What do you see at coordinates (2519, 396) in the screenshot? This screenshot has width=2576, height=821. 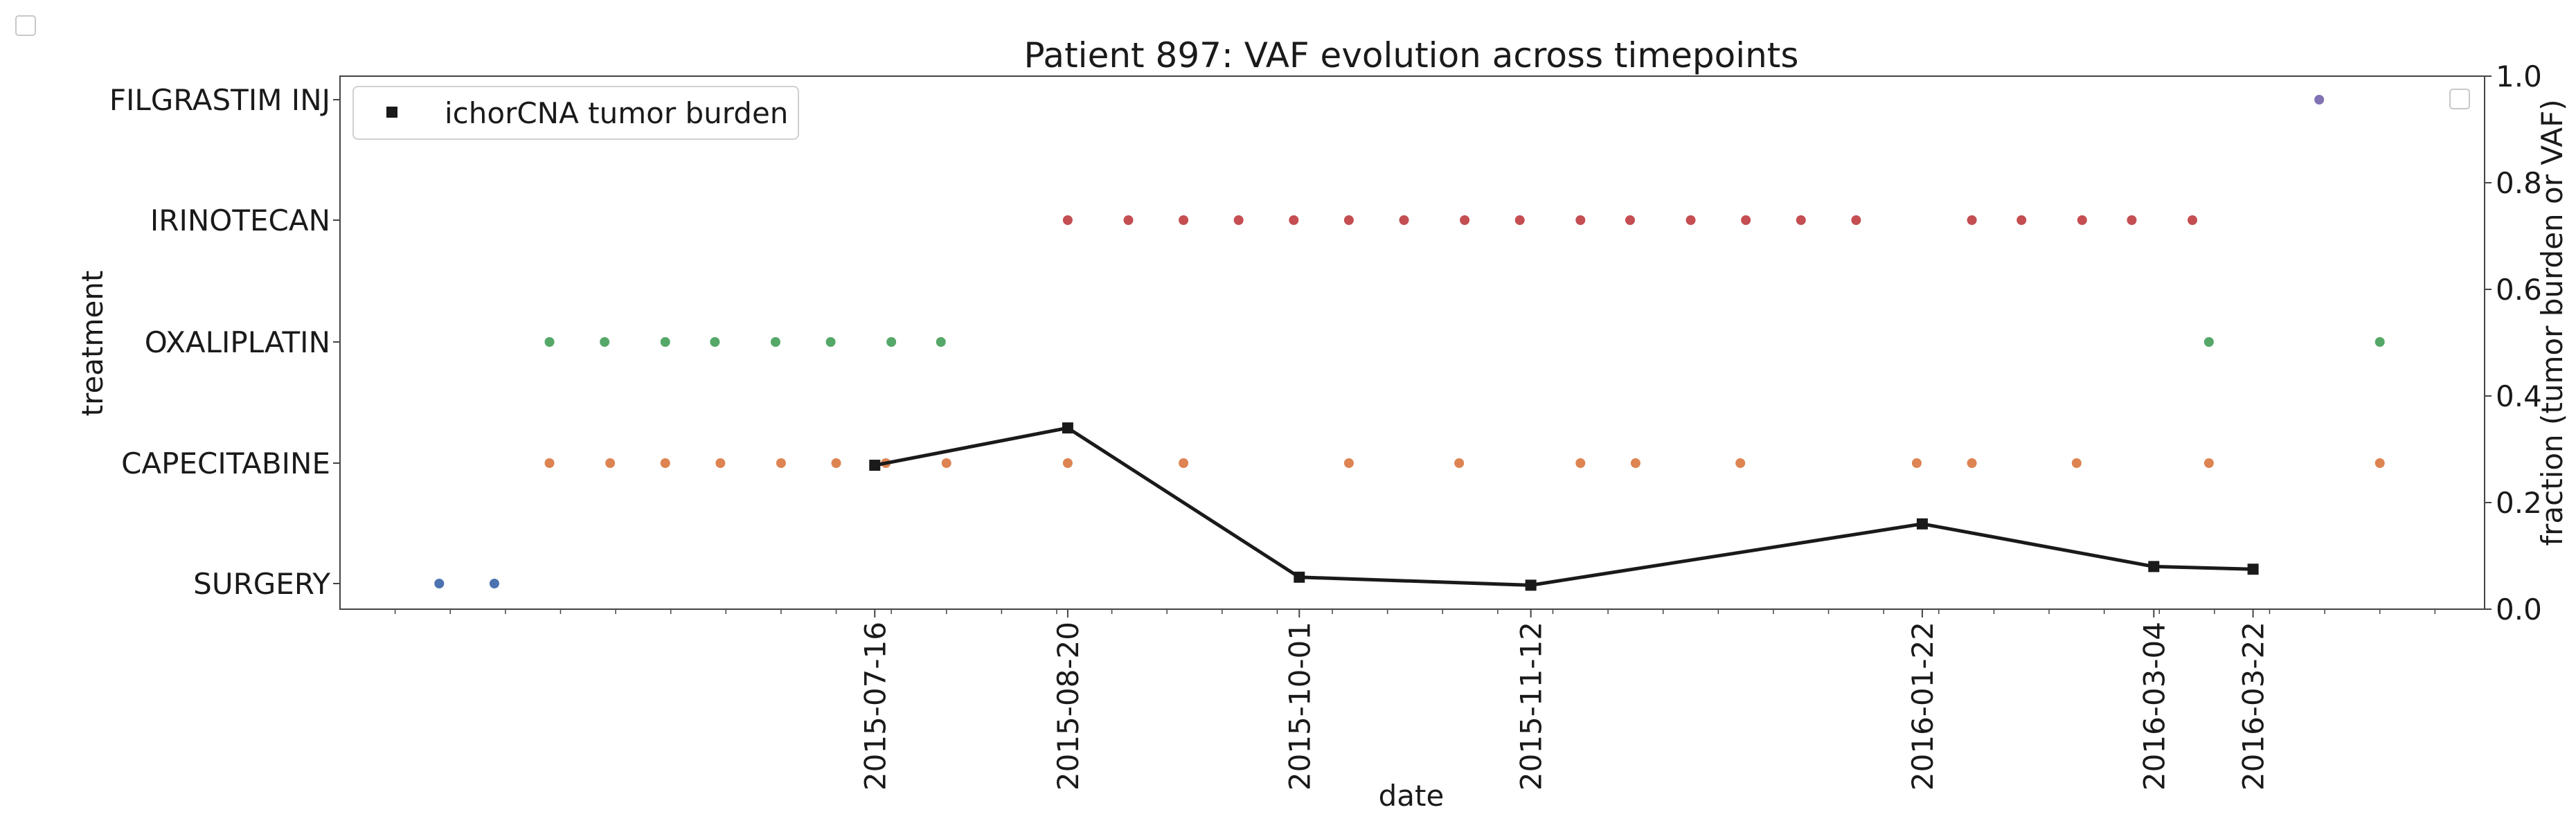 I see `y-tick-label-right: 0.4` at bounding box center [2519, 396].